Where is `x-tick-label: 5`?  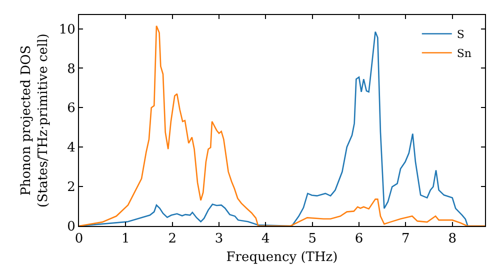 x-tick-label: 5 is located at coordinates (312, 239).